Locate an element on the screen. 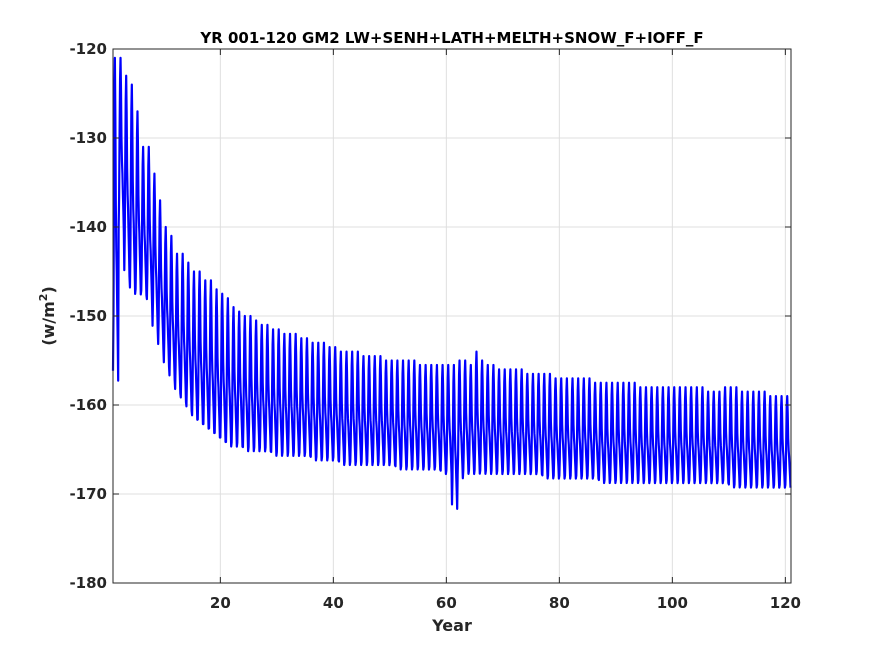 The width and height of the screenshot is (875, 656). y-tick-label: -140 is located at coordinates (88, 227).